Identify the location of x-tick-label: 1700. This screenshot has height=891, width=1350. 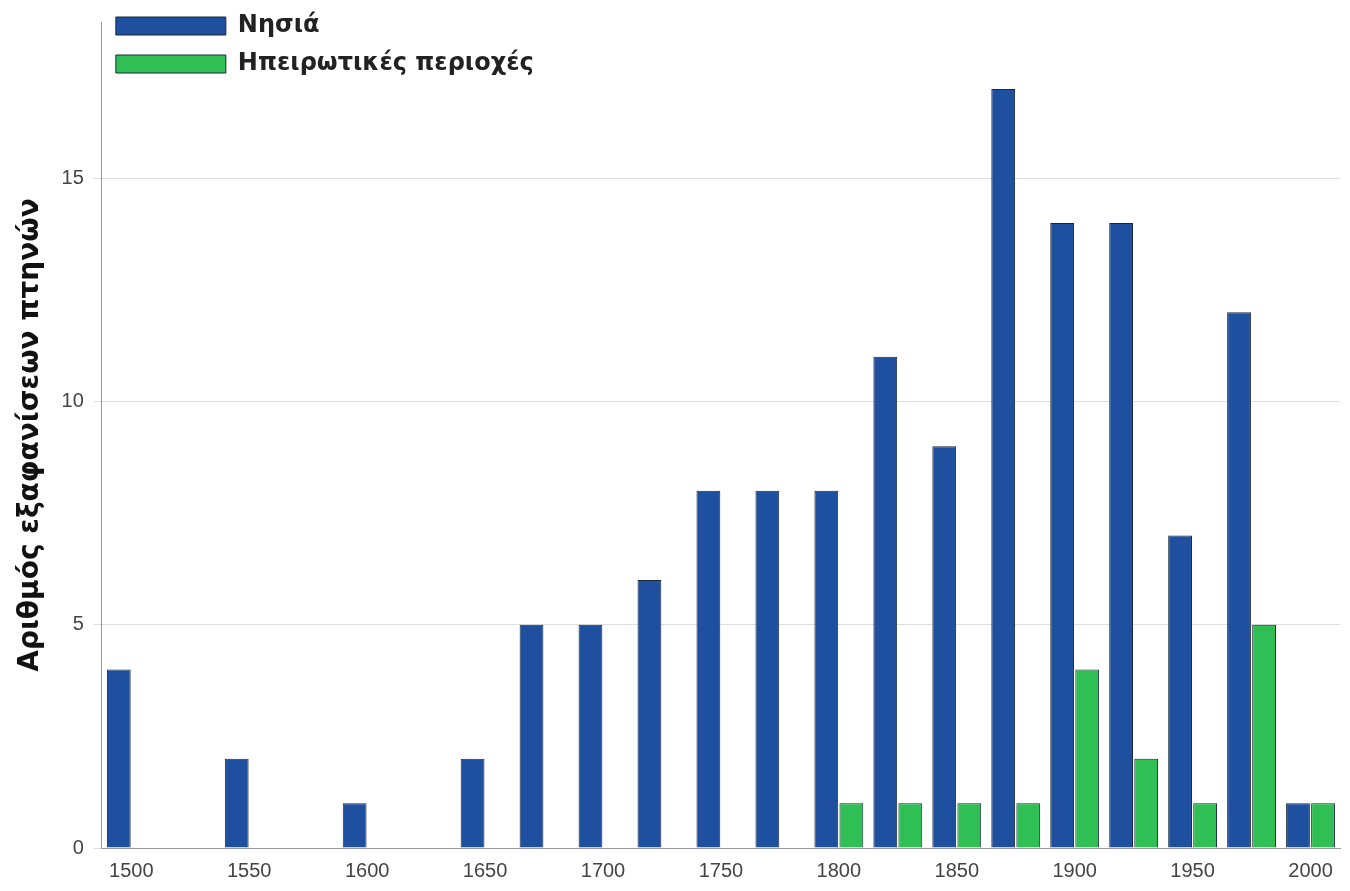
(603, 869).